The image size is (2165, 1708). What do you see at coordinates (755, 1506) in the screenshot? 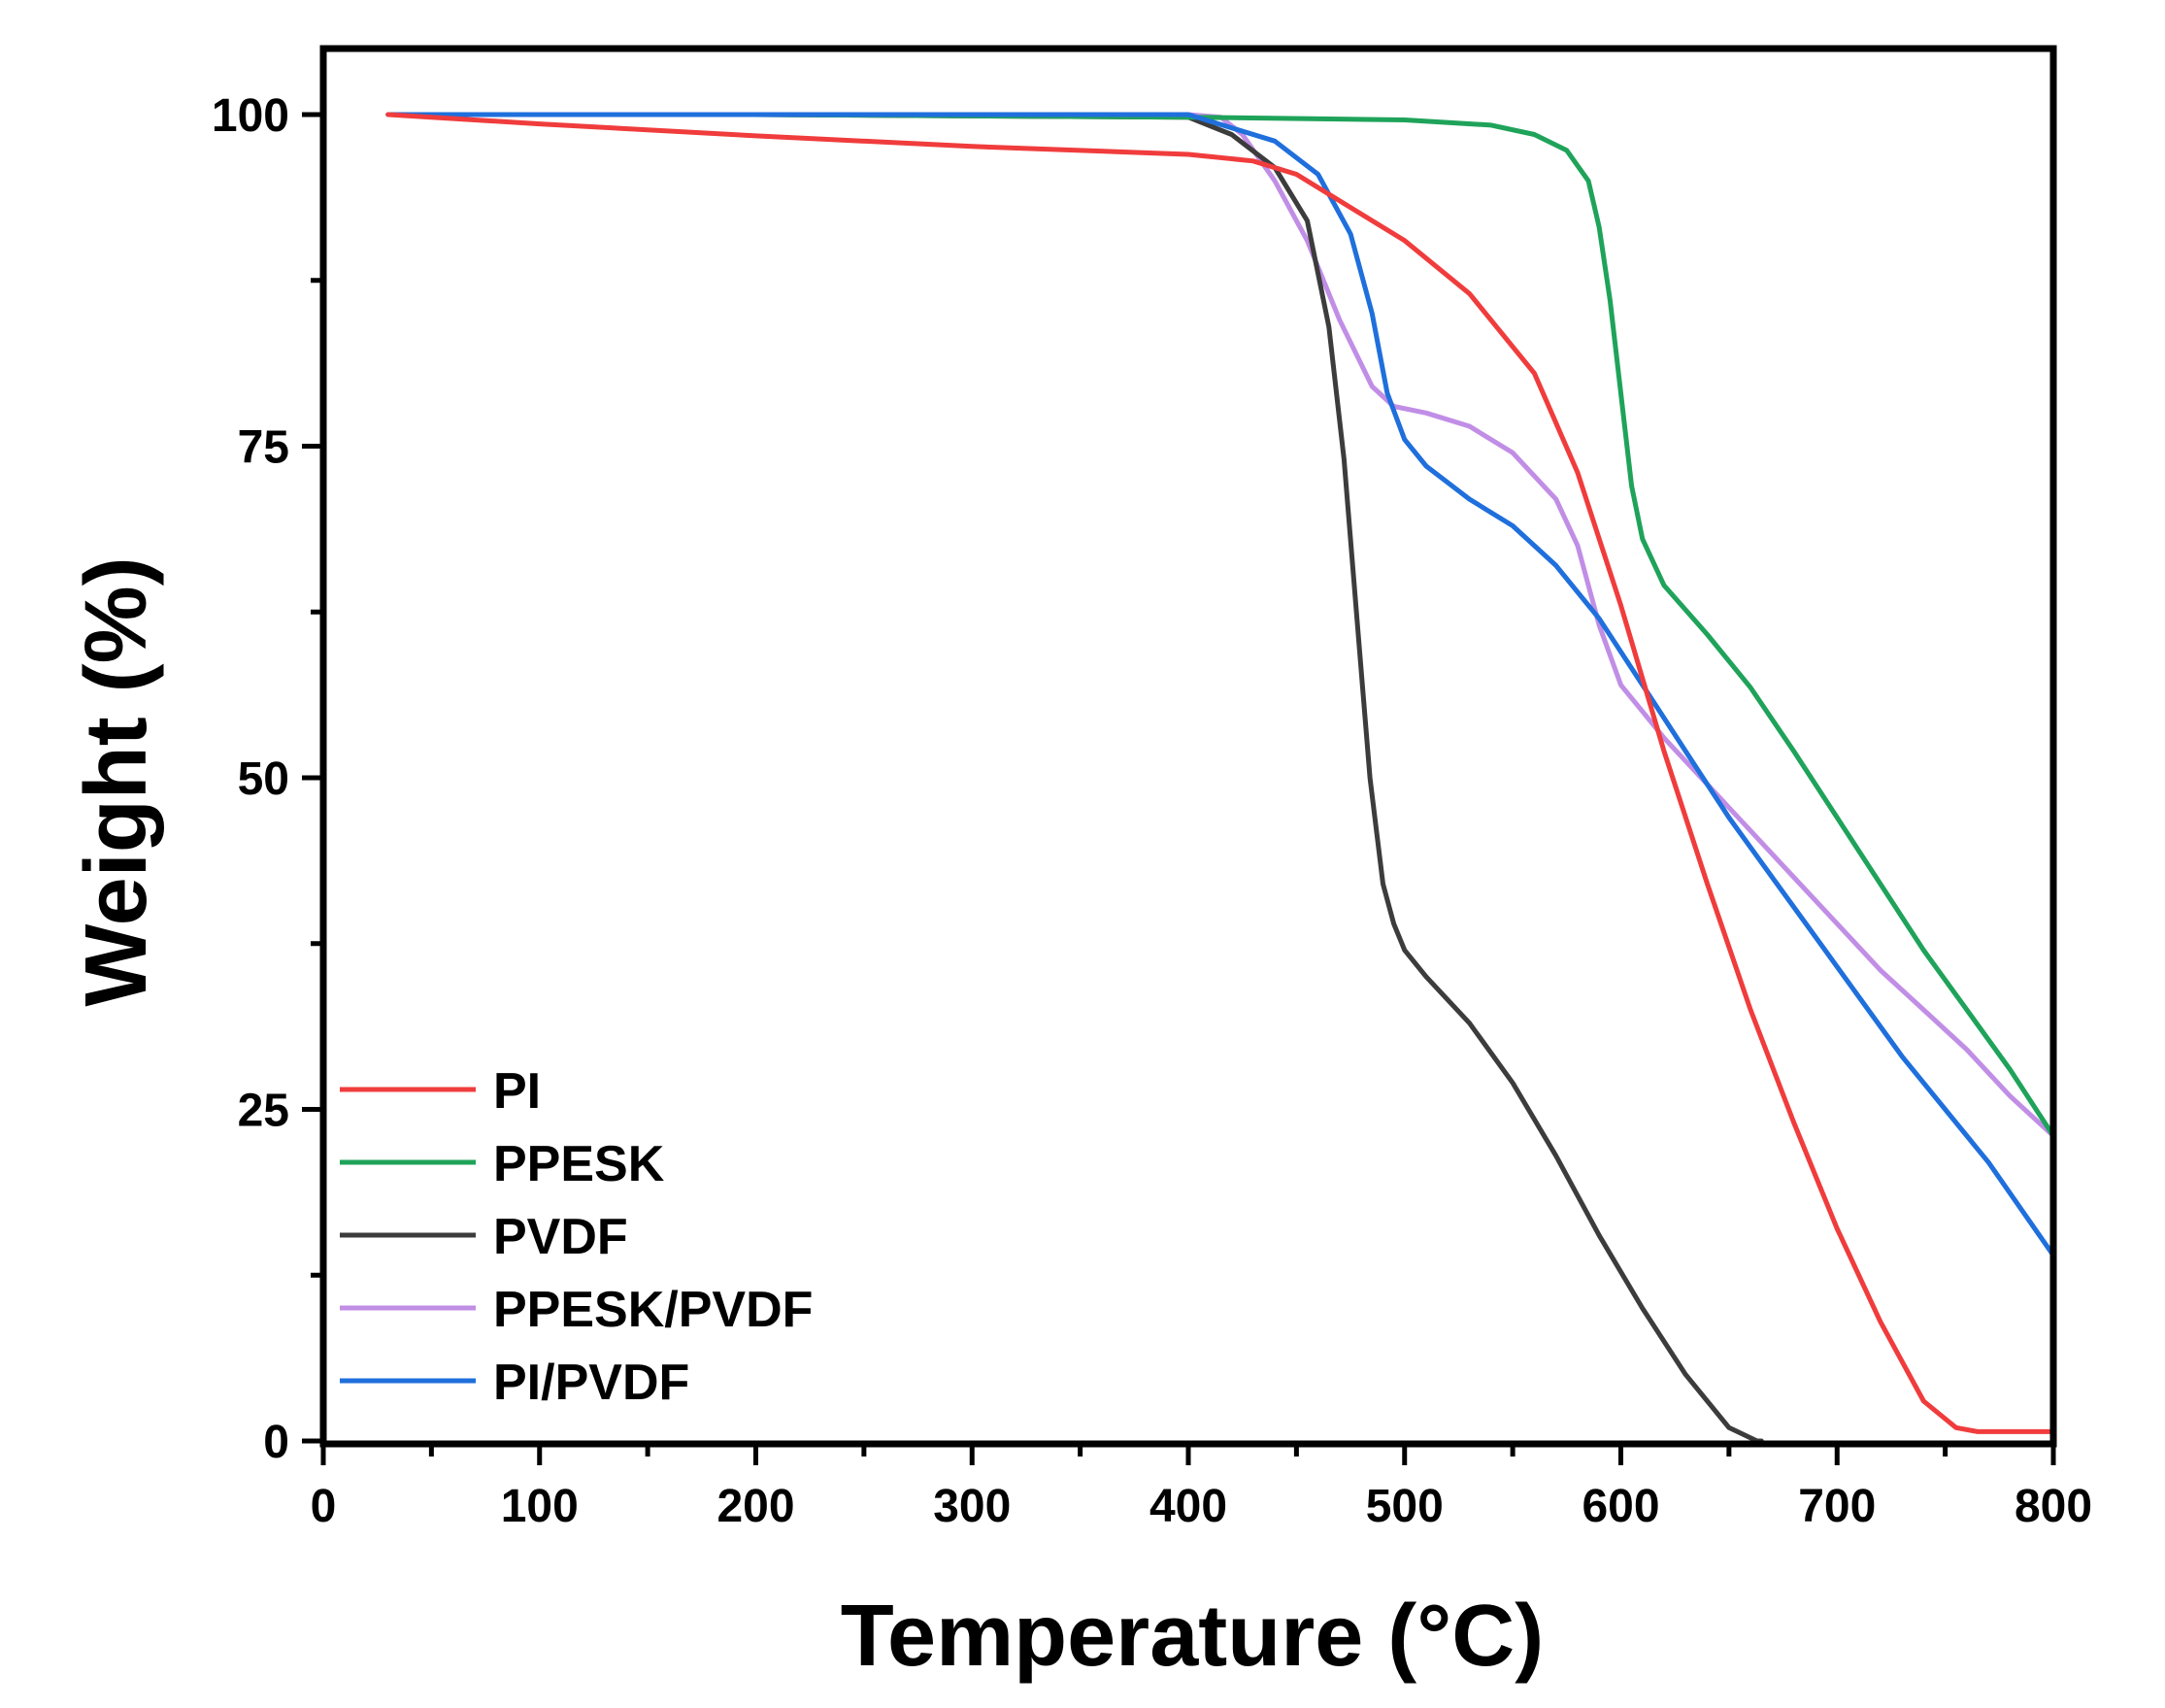
I see `x-tick-label: 200` at bounding box center [755, 1506].